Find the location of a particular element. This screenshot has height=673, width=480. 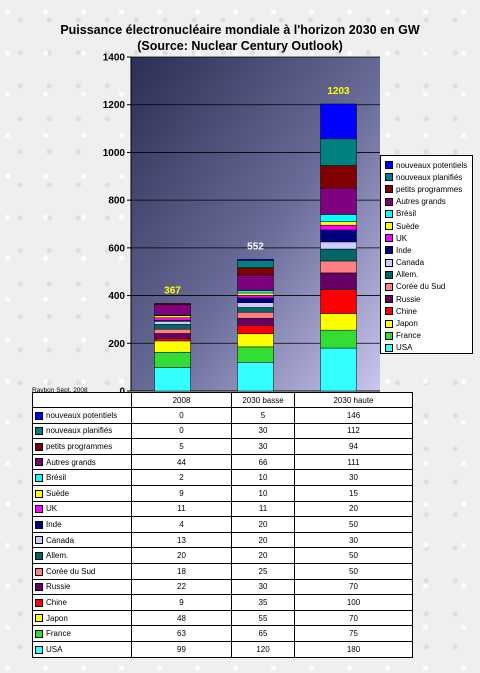

legend-item: UK is located at coordinates (427, 238).